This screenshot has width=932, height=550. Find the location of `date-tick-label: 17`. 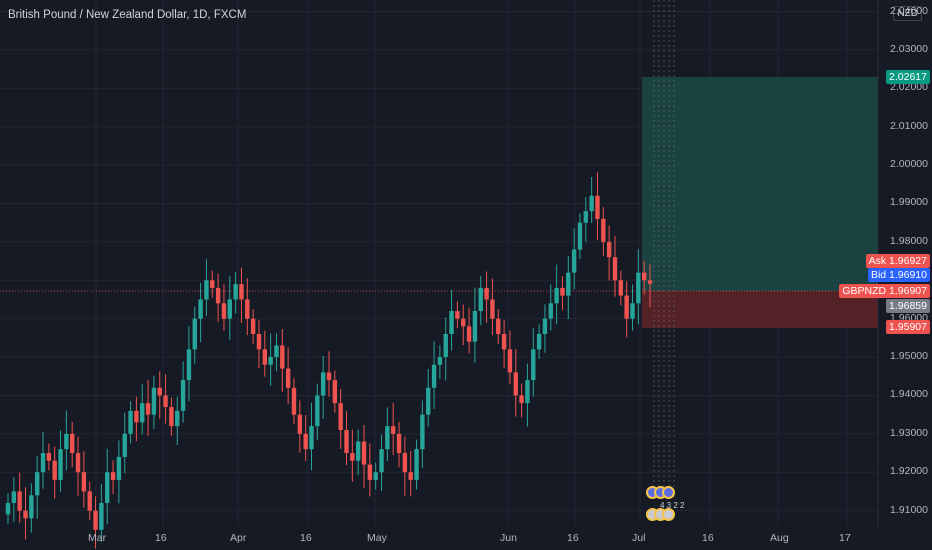

date-tick-label: 17 is located at coordinates (845, 538).